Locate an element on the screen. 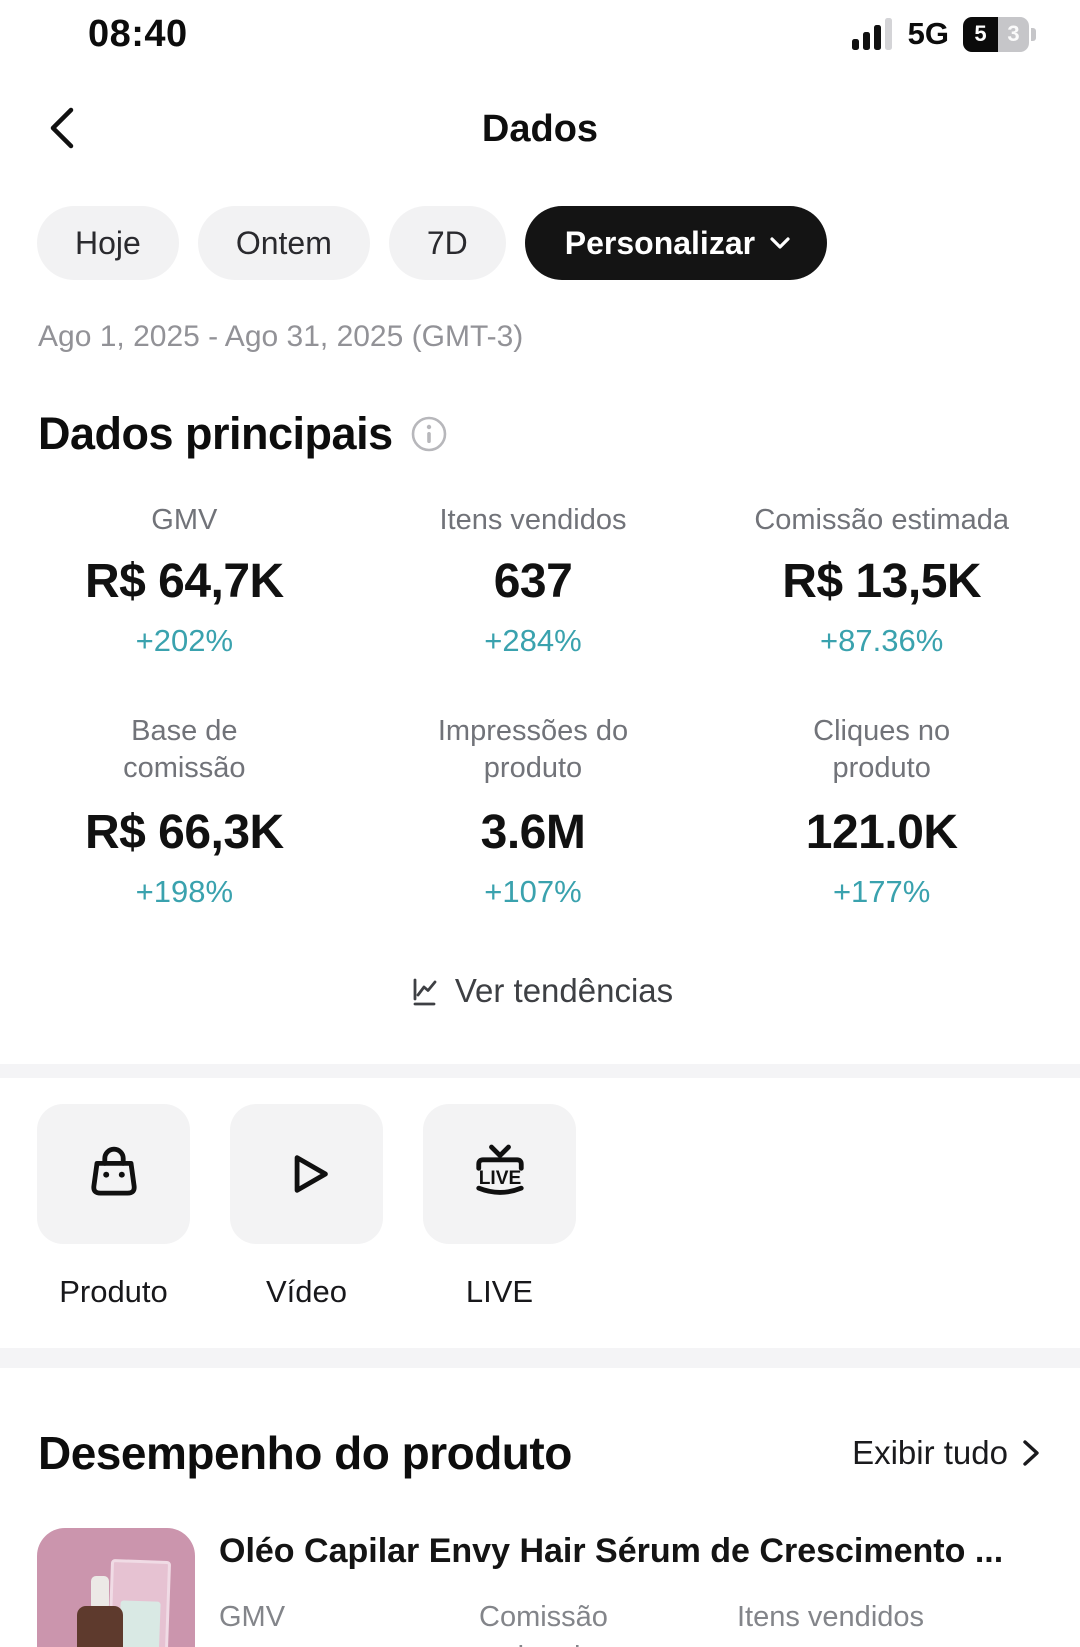  main-data-title: Dados principais is located at coordinates (215, 433).